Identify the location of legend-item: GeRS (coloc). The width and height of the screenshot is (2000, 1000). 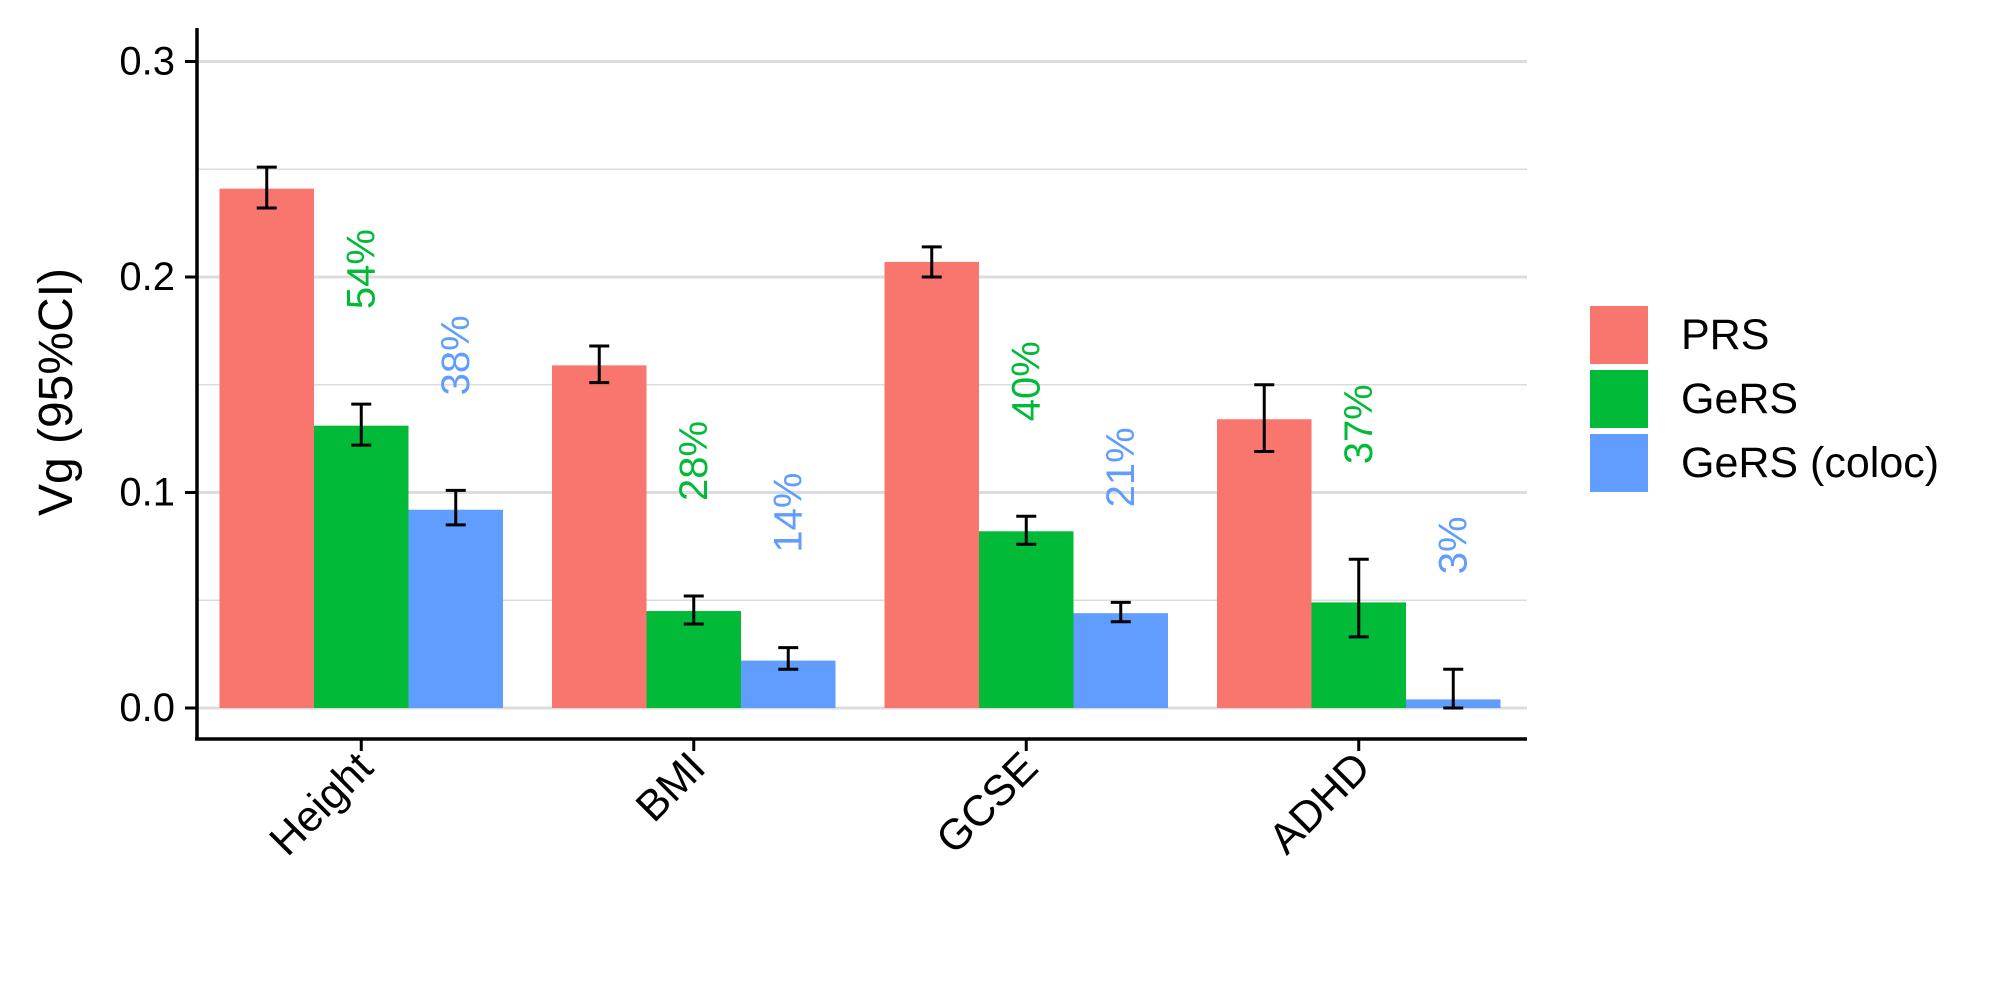
(1764, 463).